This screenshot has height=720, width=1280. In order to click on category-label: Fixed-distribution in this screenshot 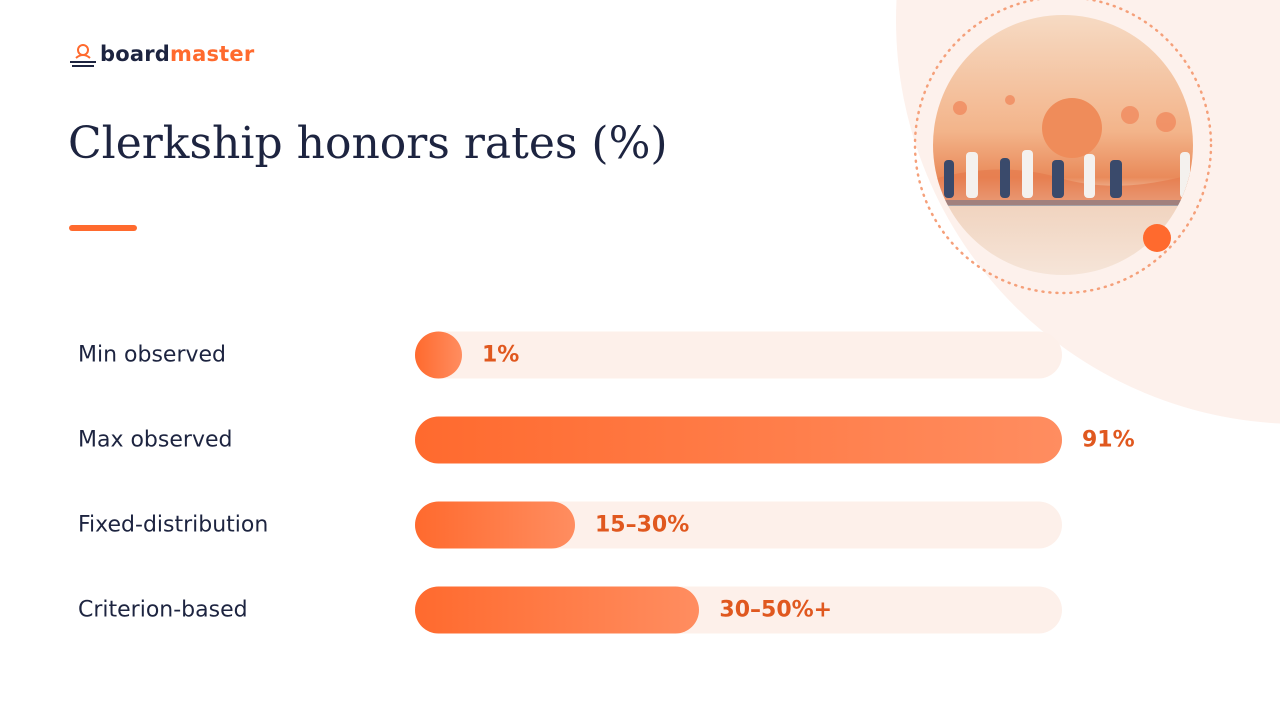, I will do `click(173, 525)`.